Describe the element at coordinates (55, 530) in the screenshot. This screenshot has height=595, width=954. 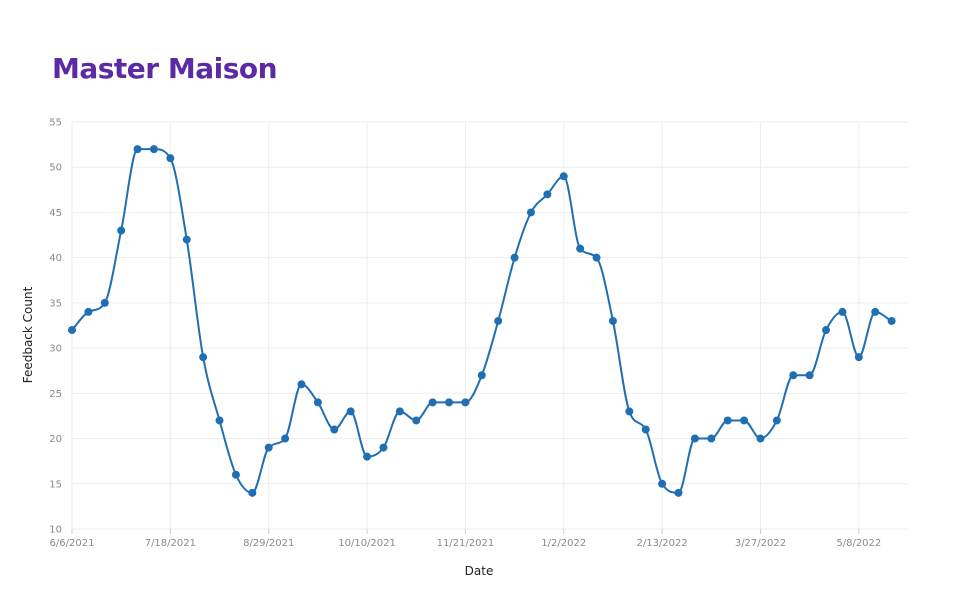
I see `y-tick-label: 10` at that location.